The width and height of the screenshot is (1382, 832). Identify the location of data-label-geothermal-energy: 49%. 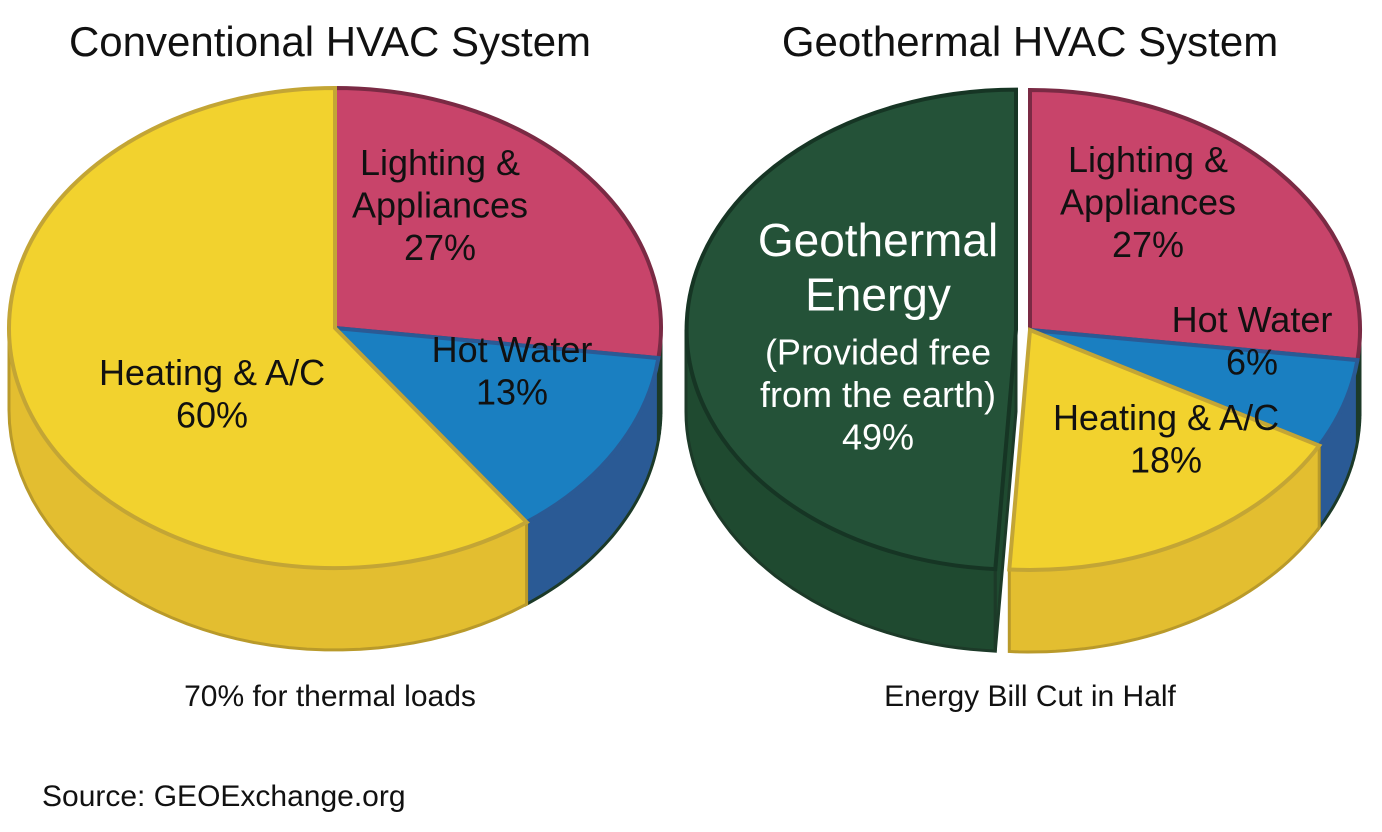
(878, 437).